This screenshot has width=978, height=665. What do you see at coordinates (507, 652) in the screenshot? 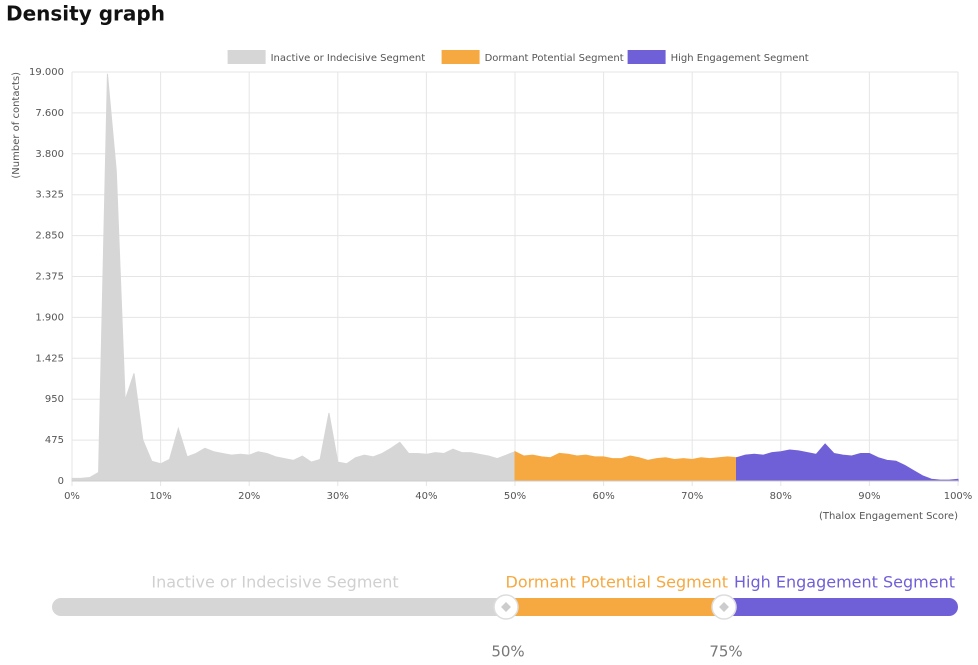
I see `handle-label: 50%` at bounding box center [507, 652].